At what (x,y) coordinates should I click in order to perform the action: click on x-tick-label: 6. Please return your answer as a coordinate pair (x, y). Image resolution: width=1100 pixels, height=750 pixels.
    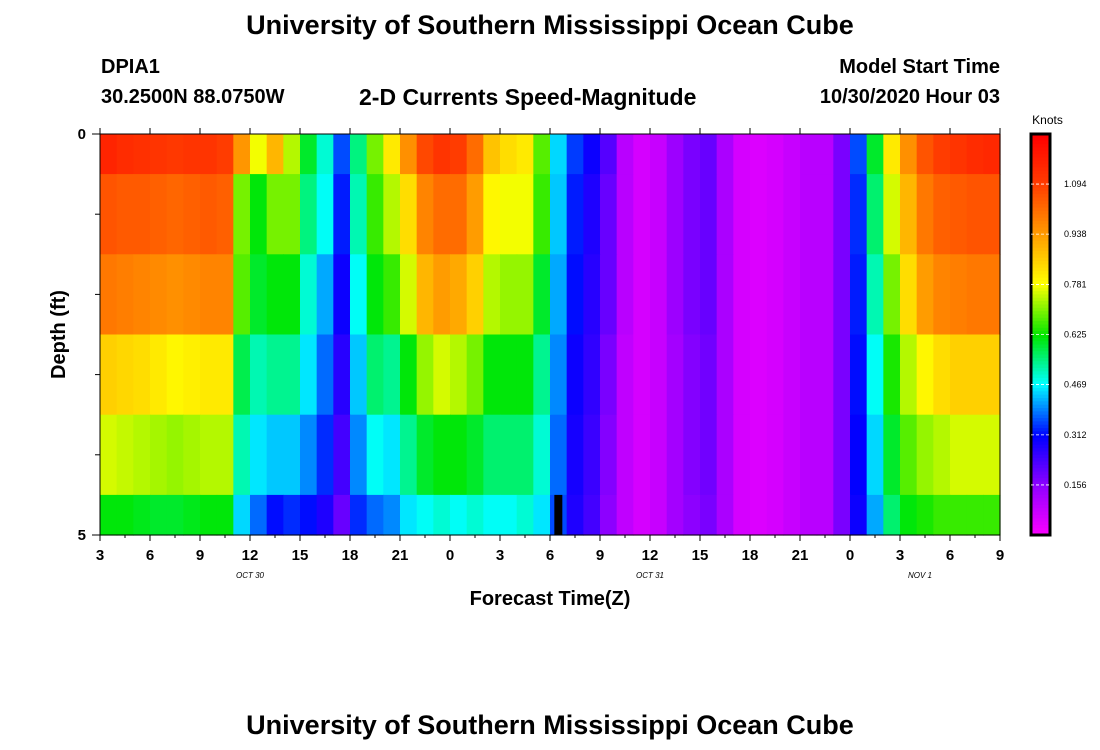
    Looking at the image, I should click on (950, 555).